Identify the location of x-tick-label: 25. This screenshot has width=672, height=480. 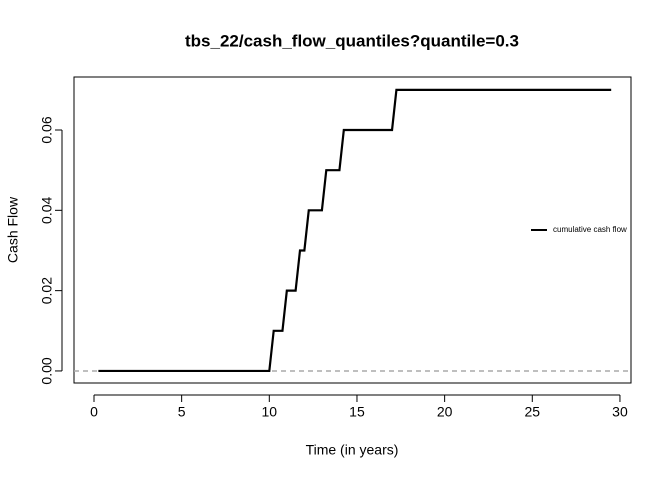
(533, 412).